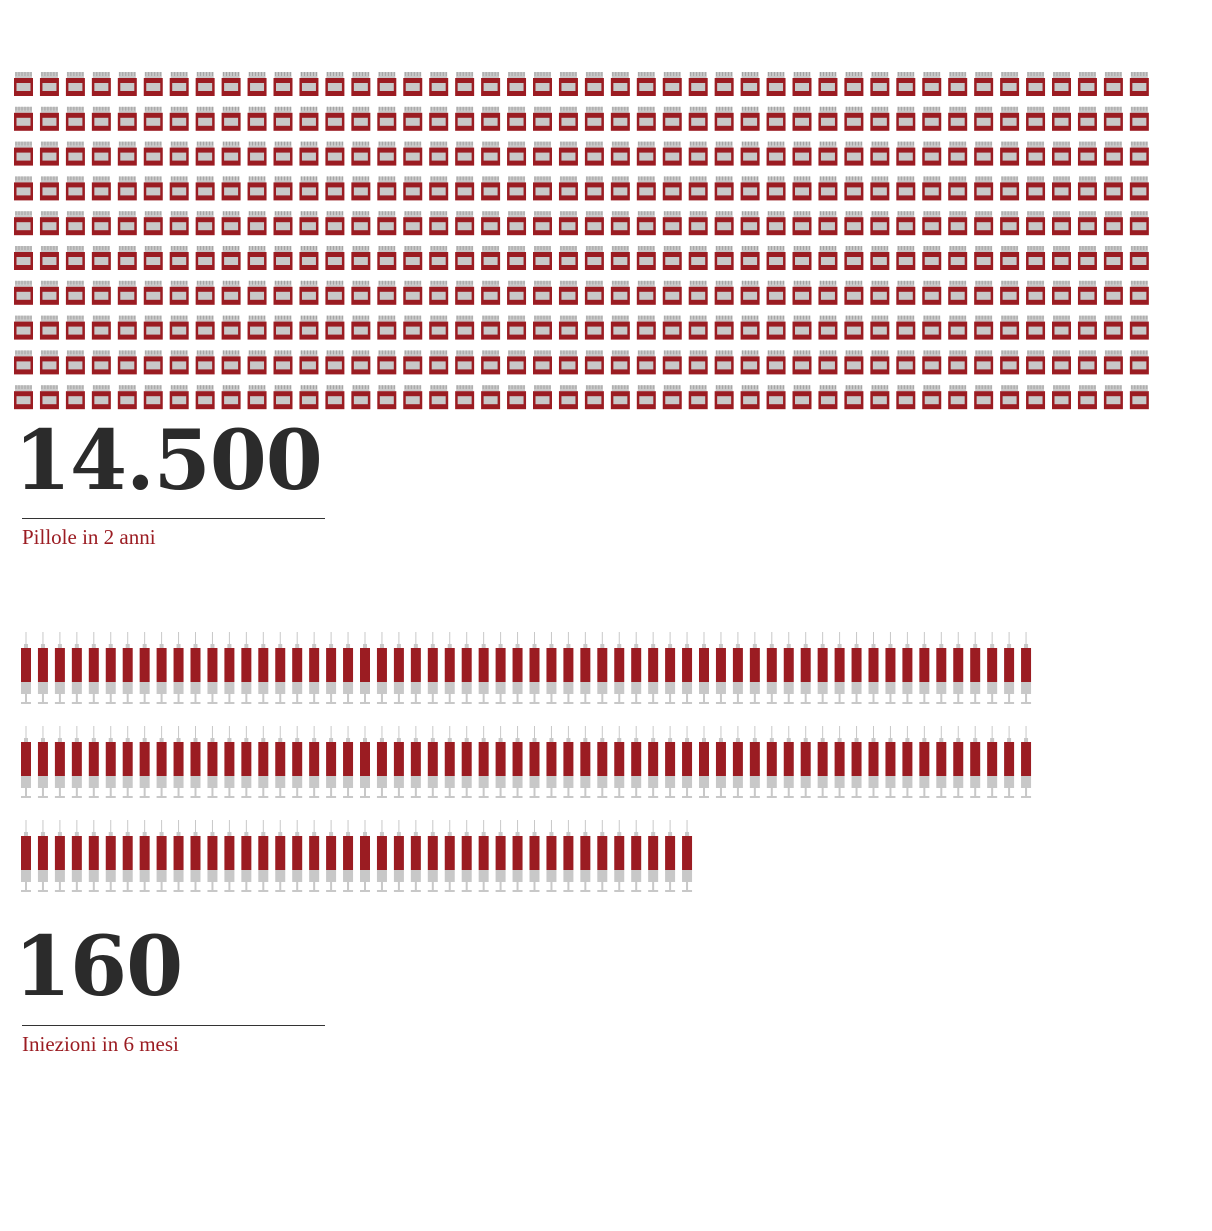 This screenshot has height=1231, width=1212. Describe the element at coordinates (173, 518) in the screenshot. I see `pills-divider` at that location.